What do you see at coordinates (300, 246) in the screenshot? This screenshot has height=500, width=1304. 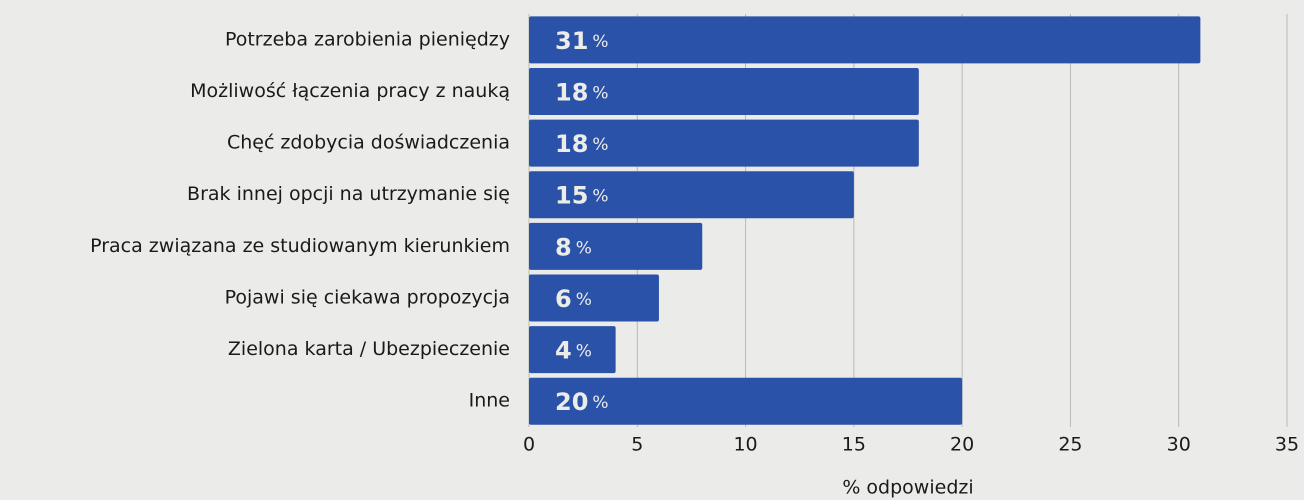 I see `y-tick-label: Praca związana ze studiowanym kierunkiem` at bounding box center [300, 246].